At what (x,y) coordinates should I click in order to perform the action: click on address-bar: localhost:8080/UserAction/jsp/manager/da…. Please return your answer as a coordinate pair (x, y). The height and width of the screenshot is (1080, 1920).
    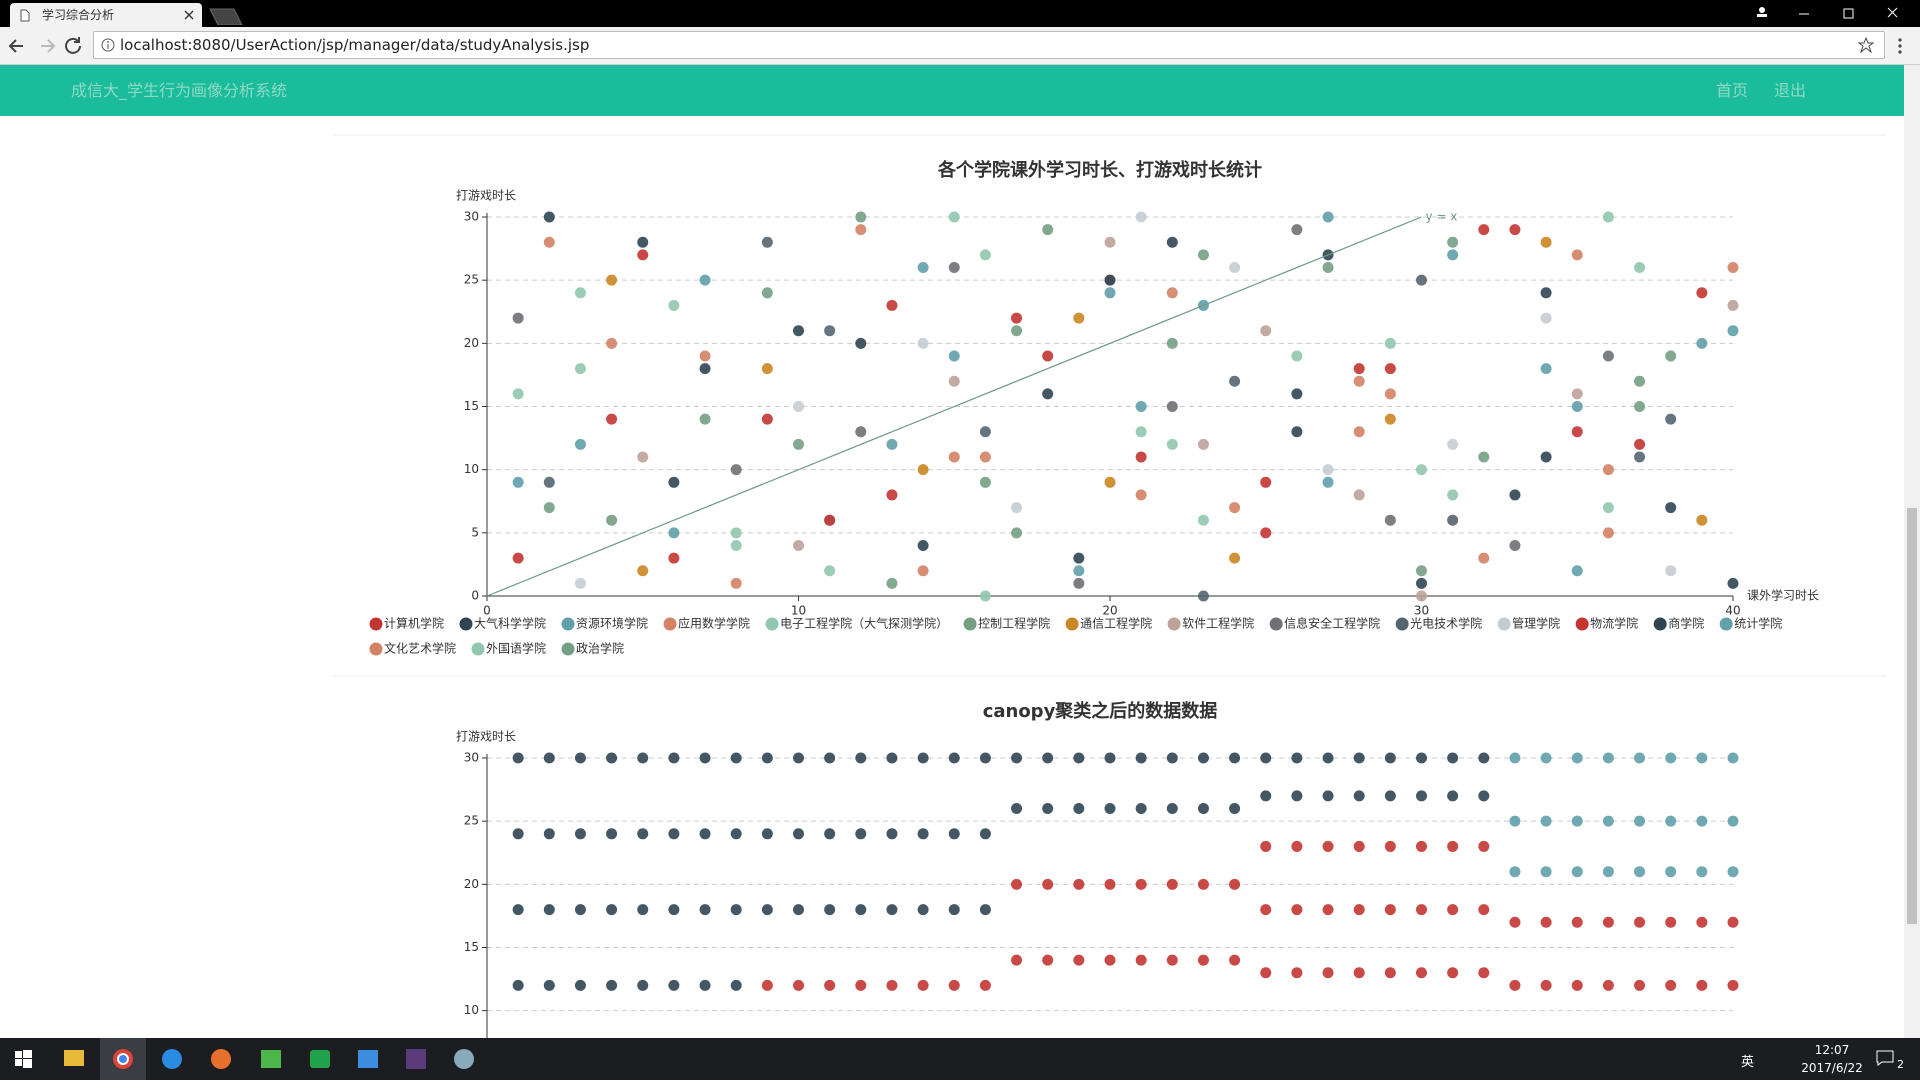
    Looking at the image, I should click on (960, 46).